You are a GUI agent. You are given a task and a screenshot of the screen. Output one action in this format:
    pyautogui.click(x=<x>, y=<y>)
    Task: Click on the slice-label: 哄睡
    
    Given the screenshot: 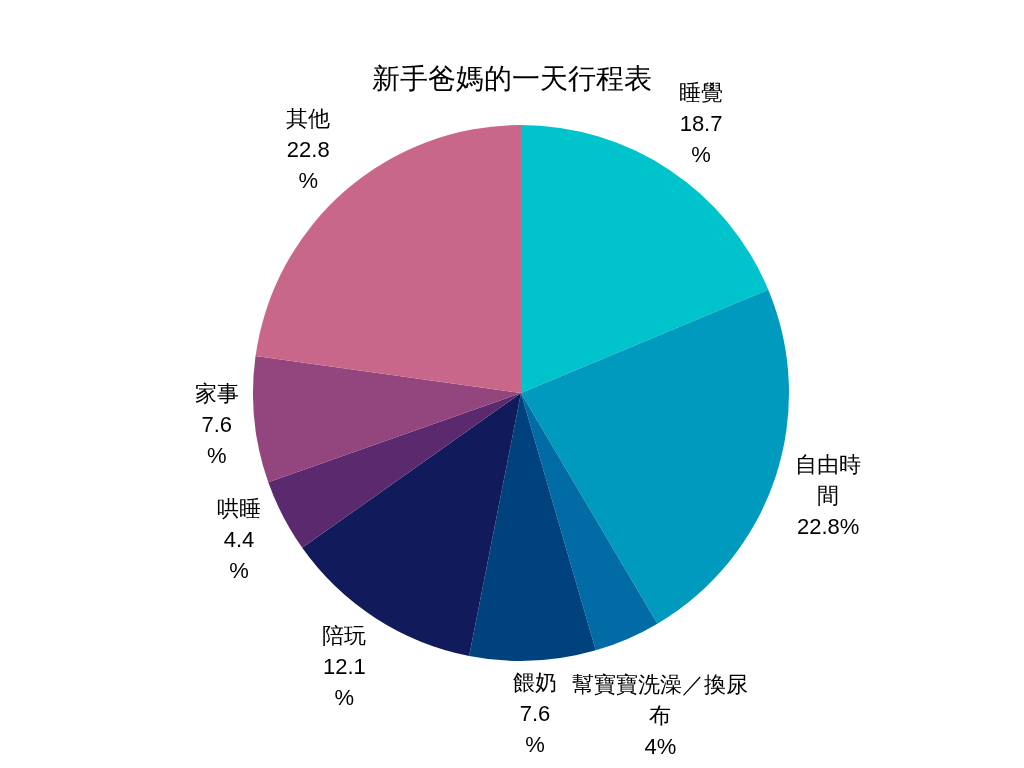 What is the action you would take?
    pyautogui.click(x=238, y=509)
    